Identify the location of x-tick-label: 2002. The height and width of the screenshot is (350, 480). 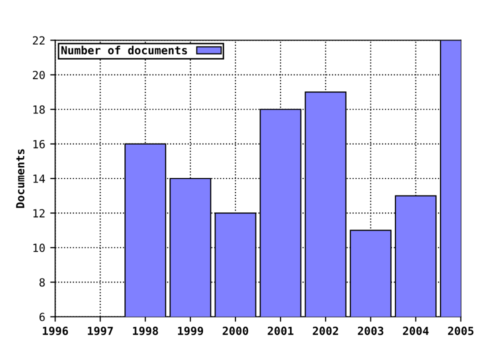
(325, 331).